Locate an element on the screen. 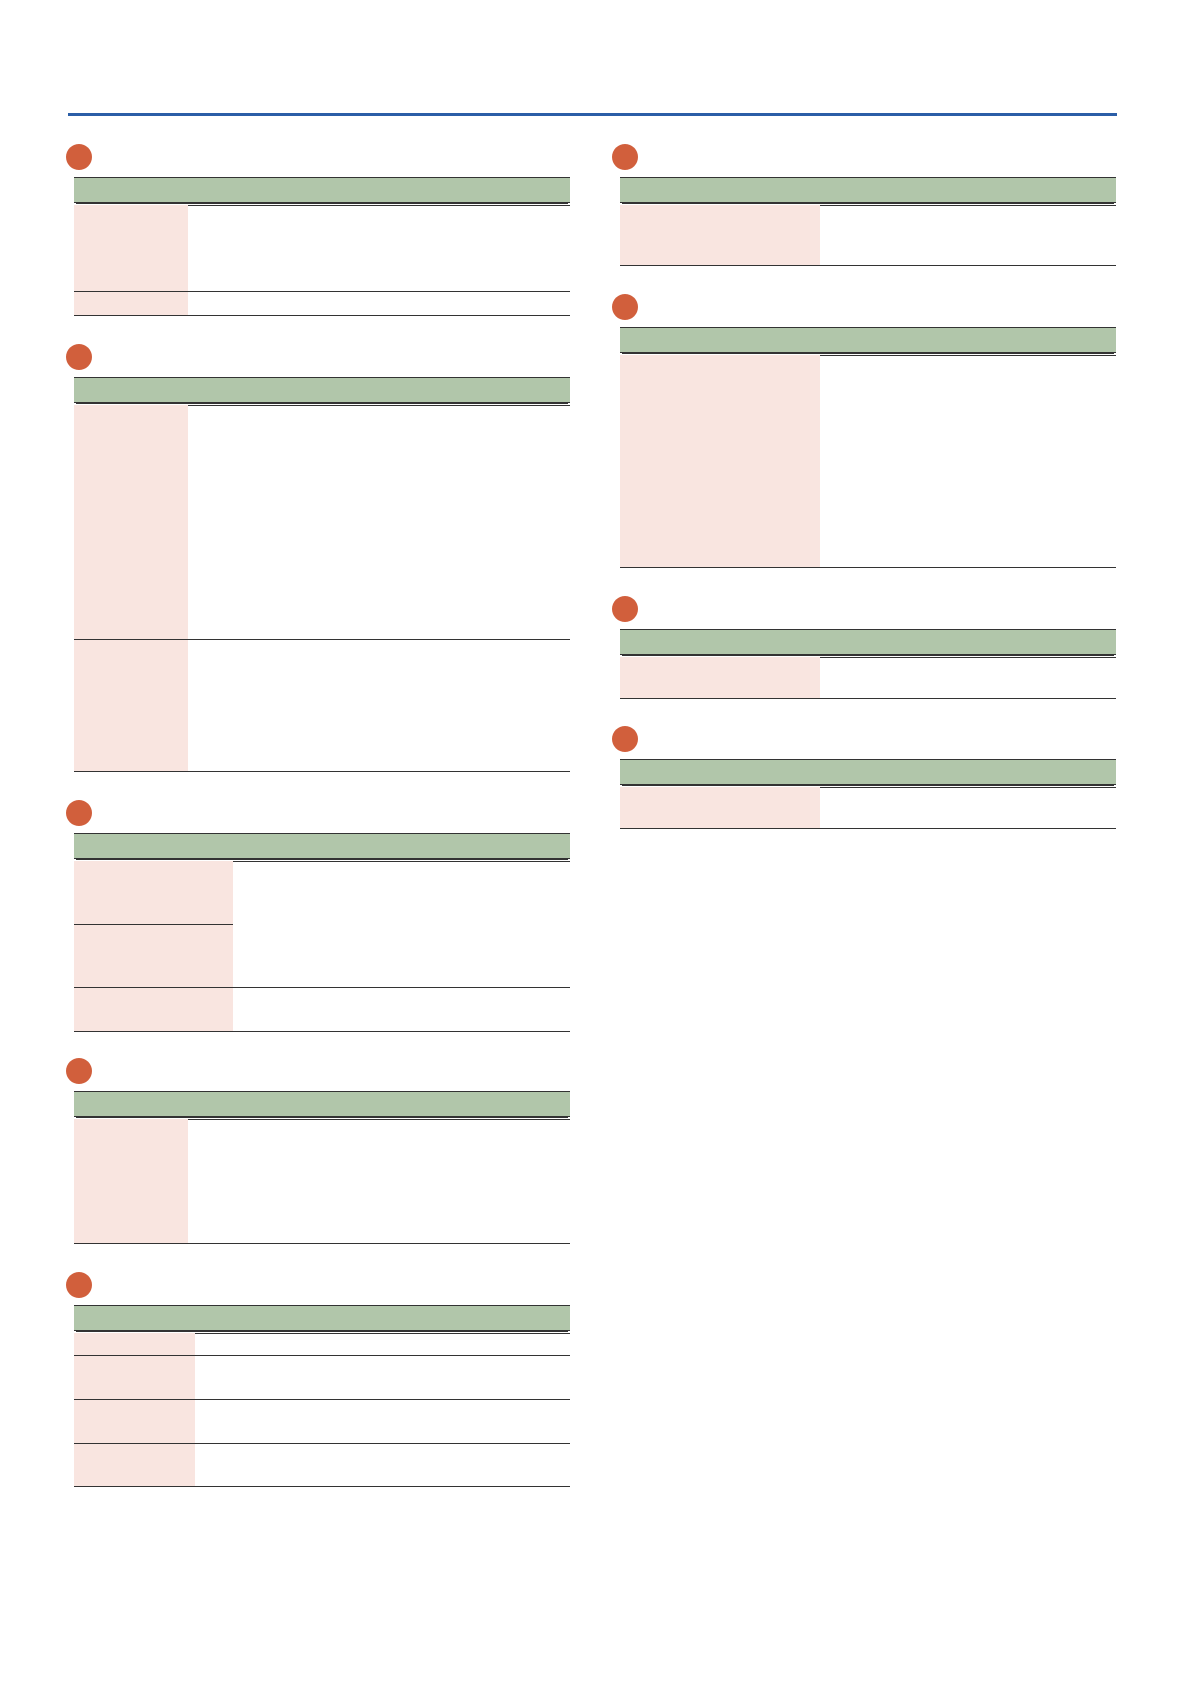 The width and height of the screenshot is (1191, 1684). top-divider is located at coordinates (592, 114).